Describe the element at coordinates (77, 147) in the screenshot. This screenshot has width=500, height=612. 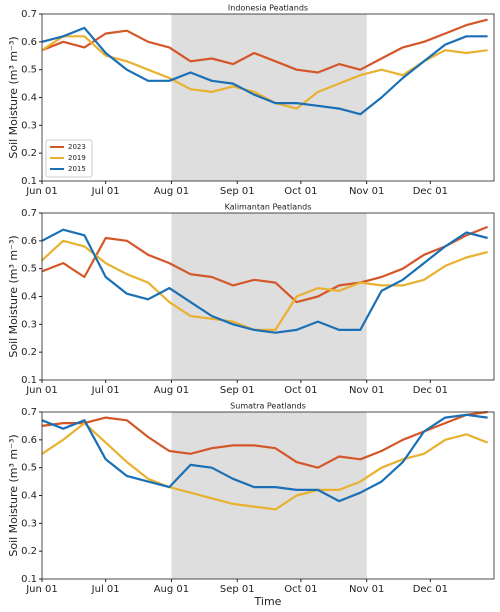
I see `legend-label: 2023` at that location.